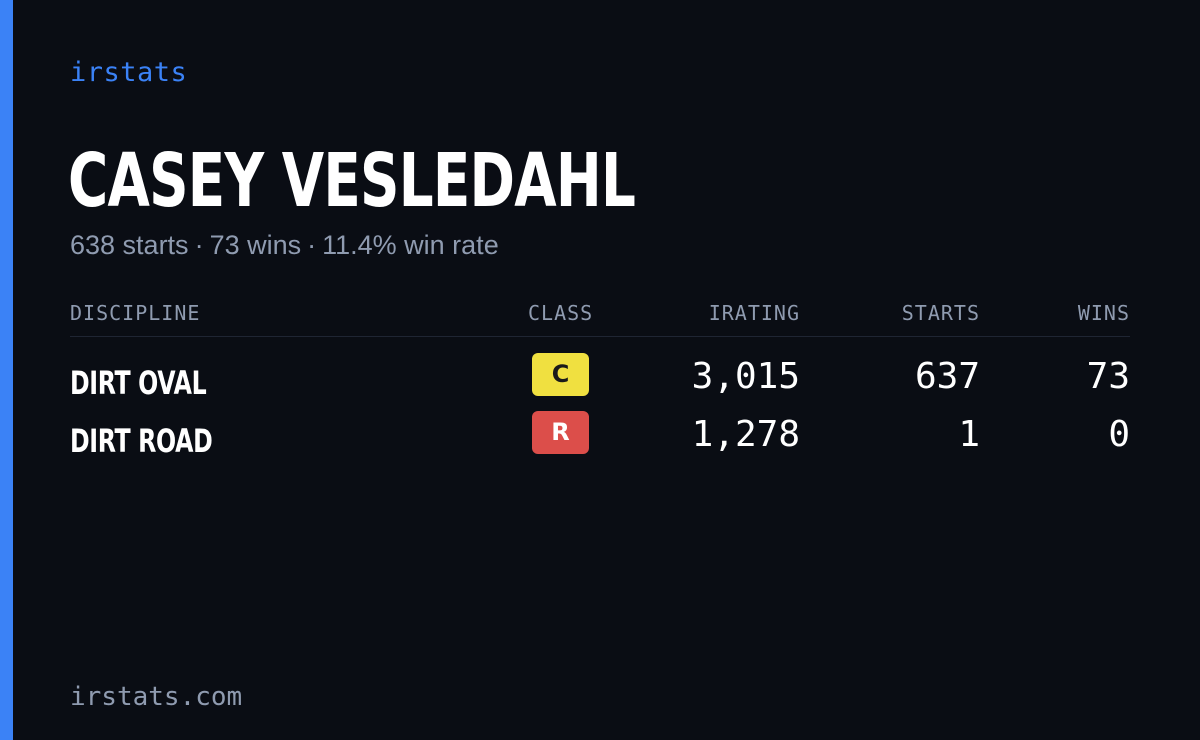  Describe the element at coordinates (129, 245) in the screenshot. I see `summary-starts: 638 starts` at that location.